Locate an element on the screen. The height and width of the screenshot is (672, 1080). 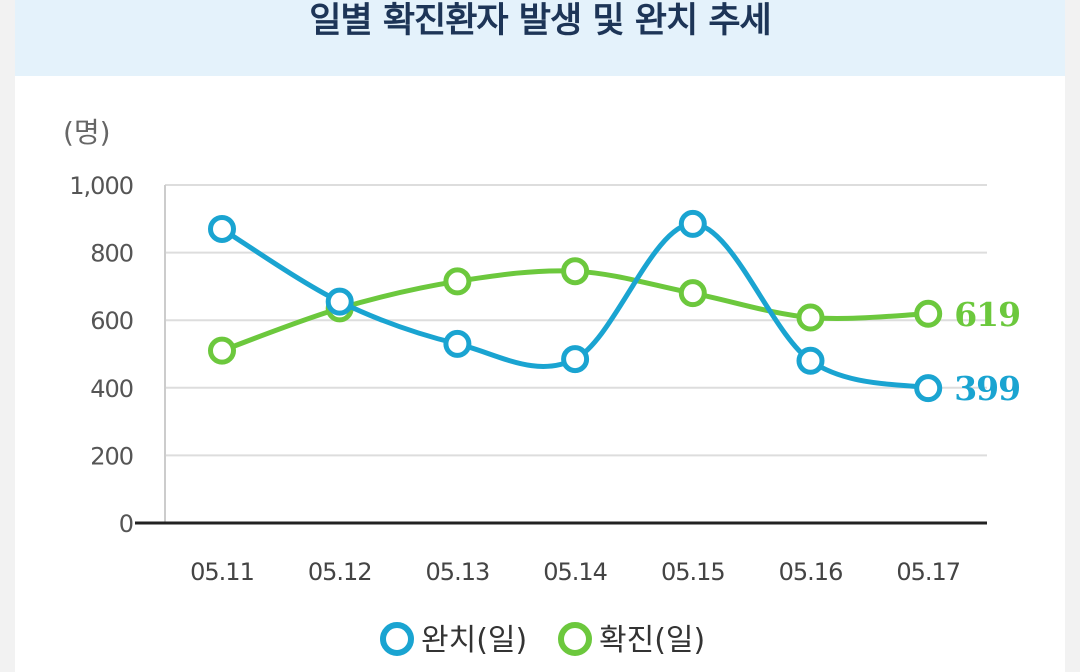
y-tick-label: 600 is located at coordinates (111, 321).